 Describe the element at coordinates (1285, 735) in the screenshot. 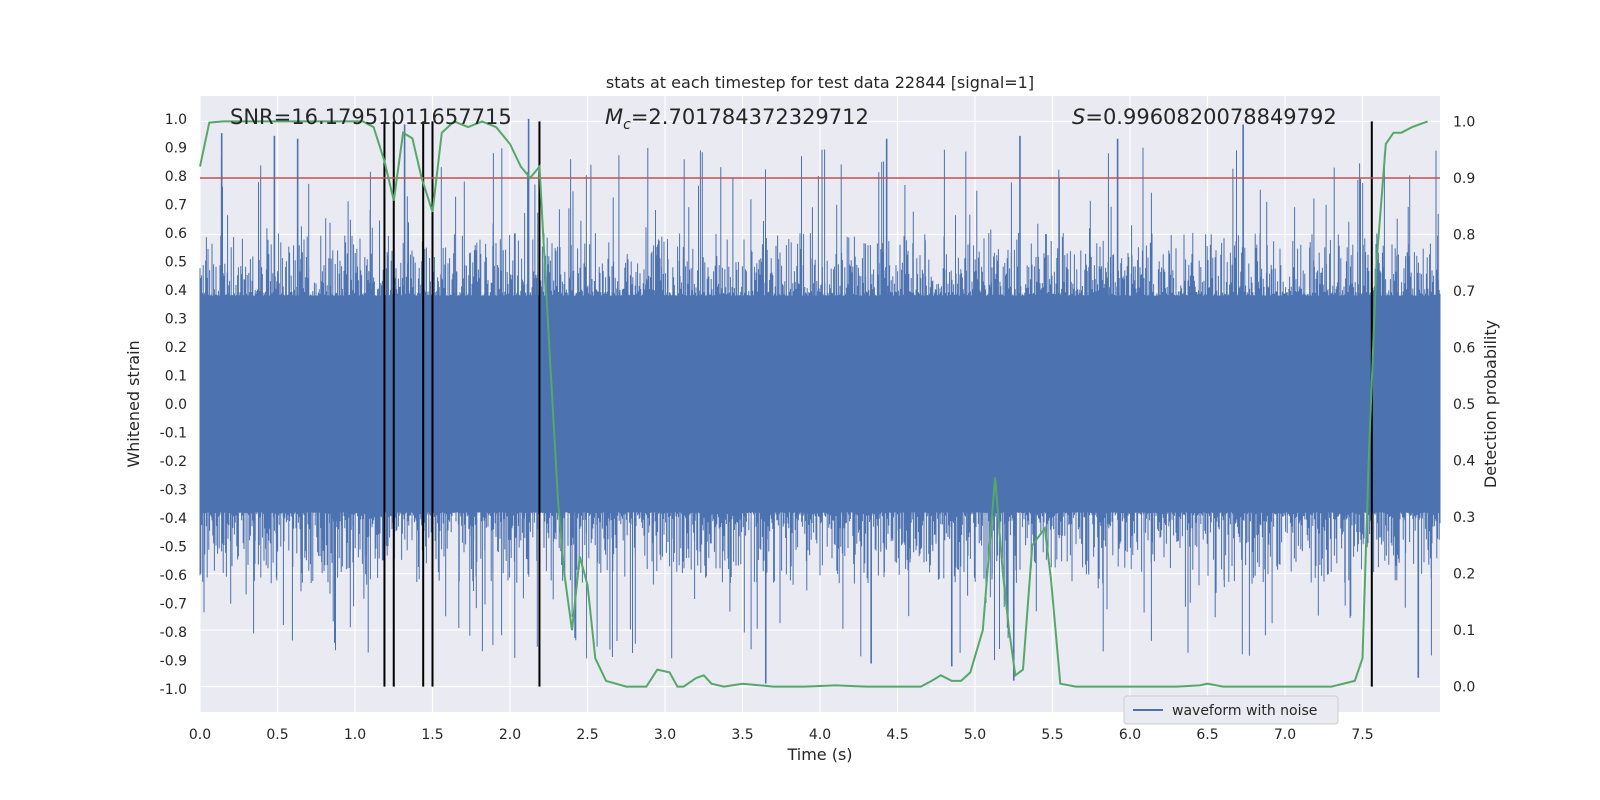

I see `x-tick-label: 7.0` at that location.